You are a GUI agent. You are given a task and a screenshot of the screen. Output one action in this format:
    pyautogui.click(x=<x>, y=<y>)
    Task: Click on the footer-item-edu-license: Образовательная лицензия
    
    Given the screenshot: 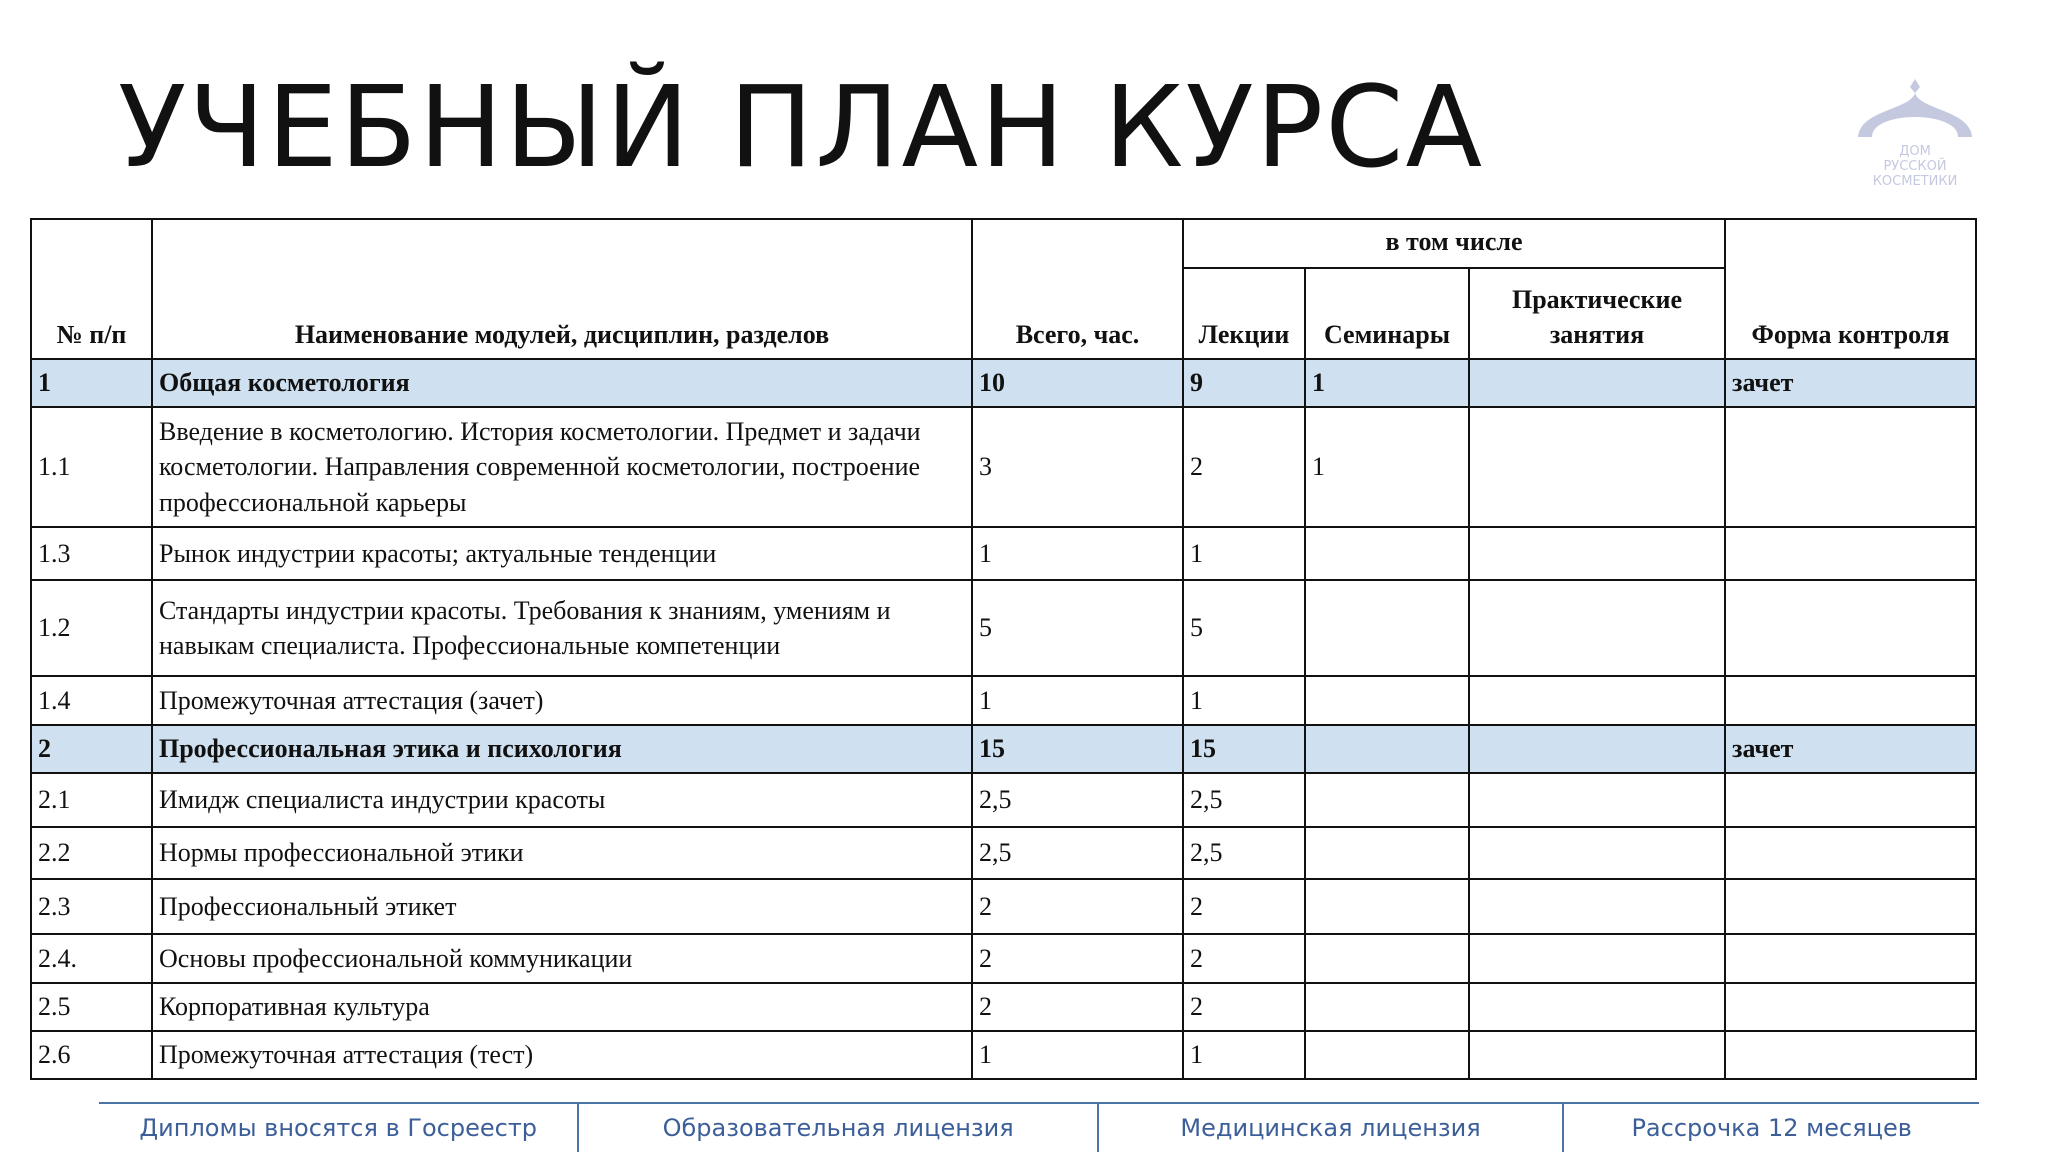 What is the action you would take?
    pyautogui.click(x=836, y=1128)
    